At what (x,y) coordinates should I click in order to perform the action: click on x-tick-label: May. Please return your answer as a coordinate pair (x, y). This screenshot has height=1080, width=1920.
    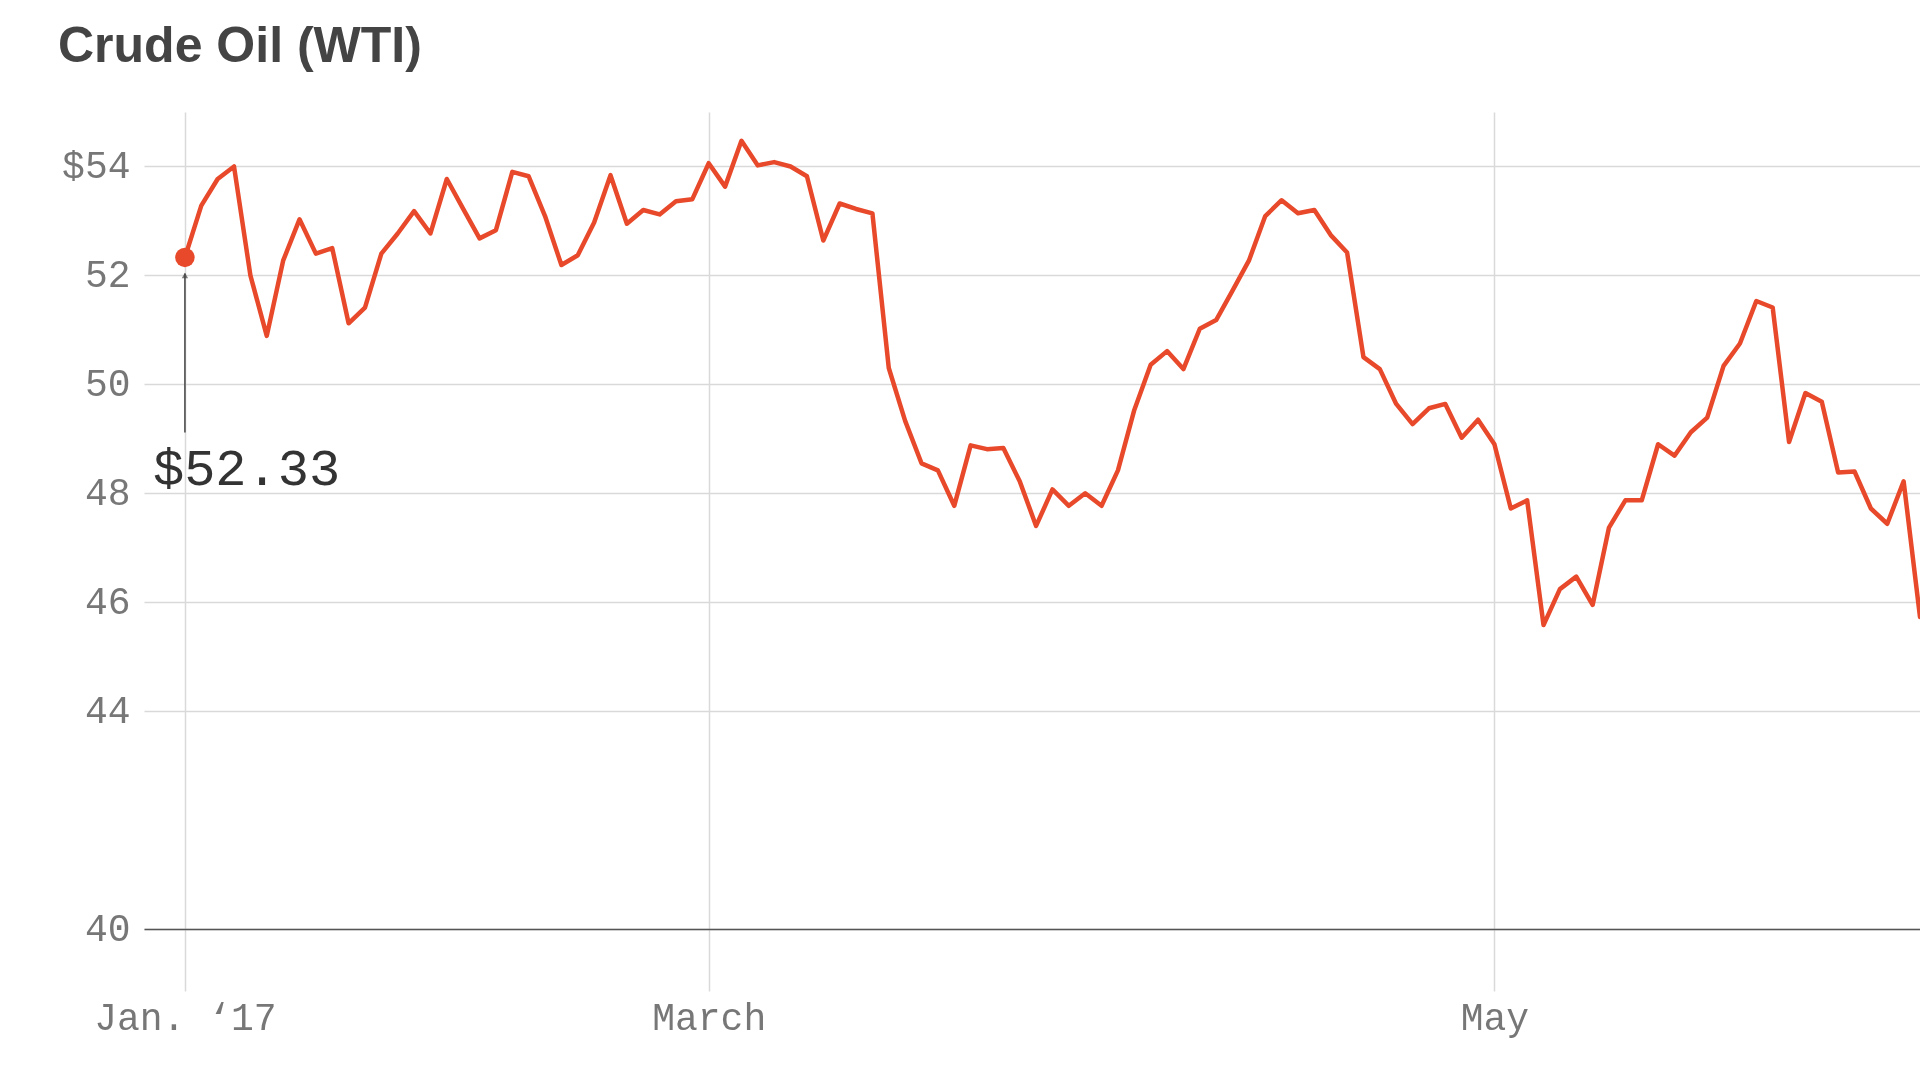
    Looking at the image, I should click on (1495, 1019).